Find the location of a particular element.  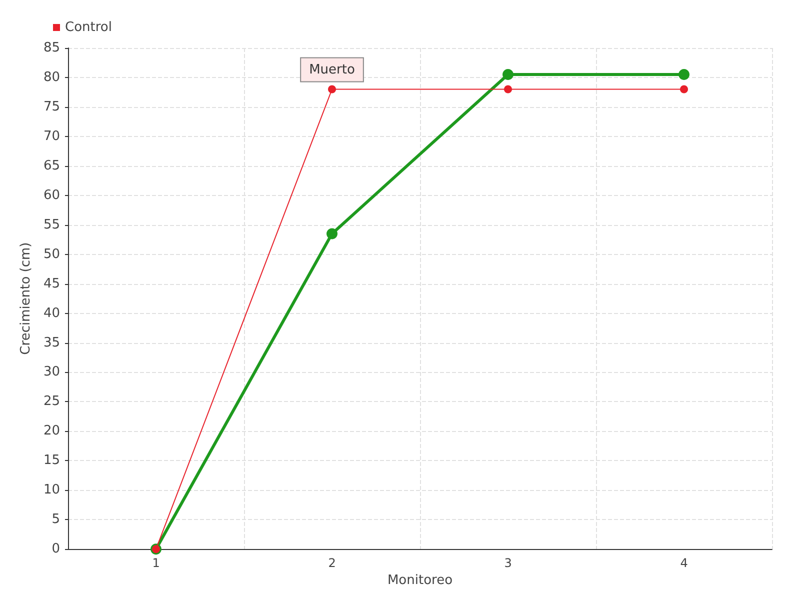

x-tick-label: 4 is located at coordinates (684, 563).